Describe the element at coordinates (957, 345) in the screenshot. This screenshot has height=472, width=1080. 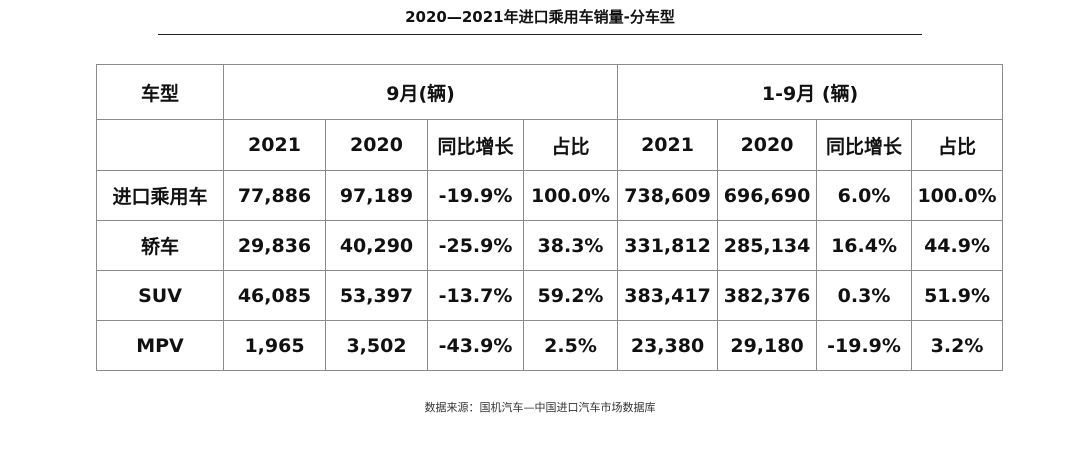
I see `table-cell: 3.2%` at that location.